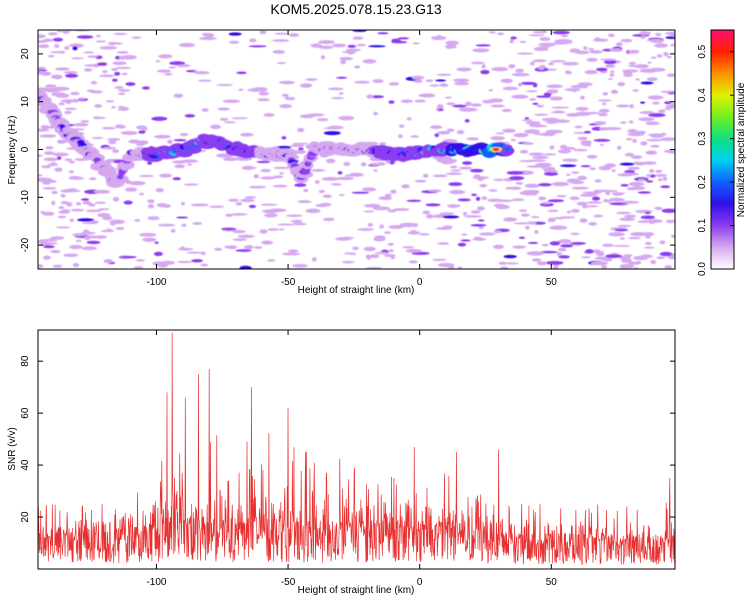 The image size is (750, 600). I want to click on ridge-peak, so click(496, 149).